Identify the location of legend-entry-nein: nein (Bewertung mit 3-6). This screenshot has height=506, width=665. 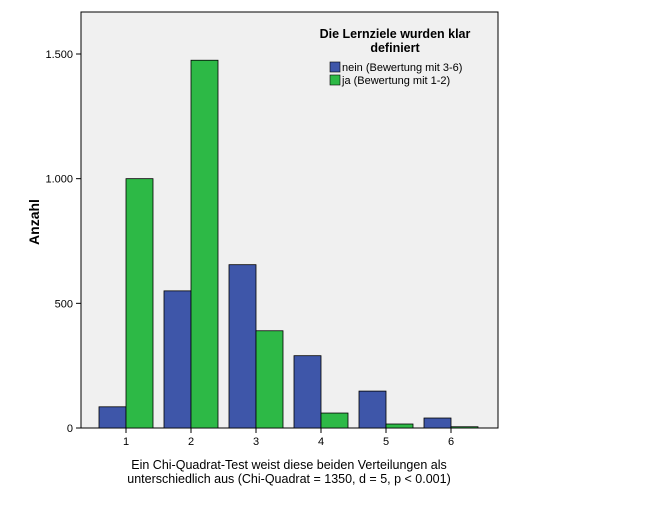
(402, 68).